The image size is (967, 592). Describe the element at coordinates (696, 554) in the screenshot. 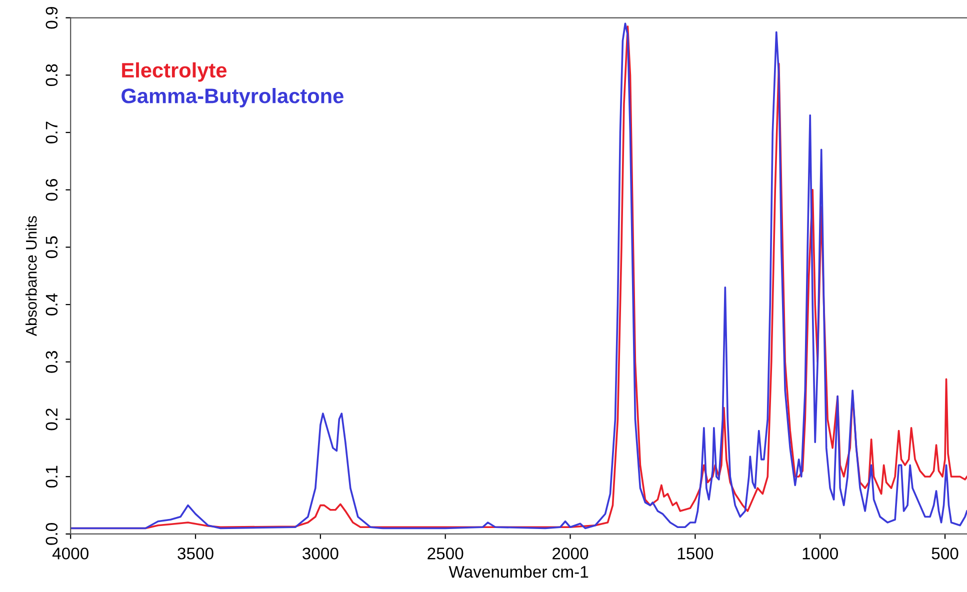

I see `x-tick-label: 1500` at that location.